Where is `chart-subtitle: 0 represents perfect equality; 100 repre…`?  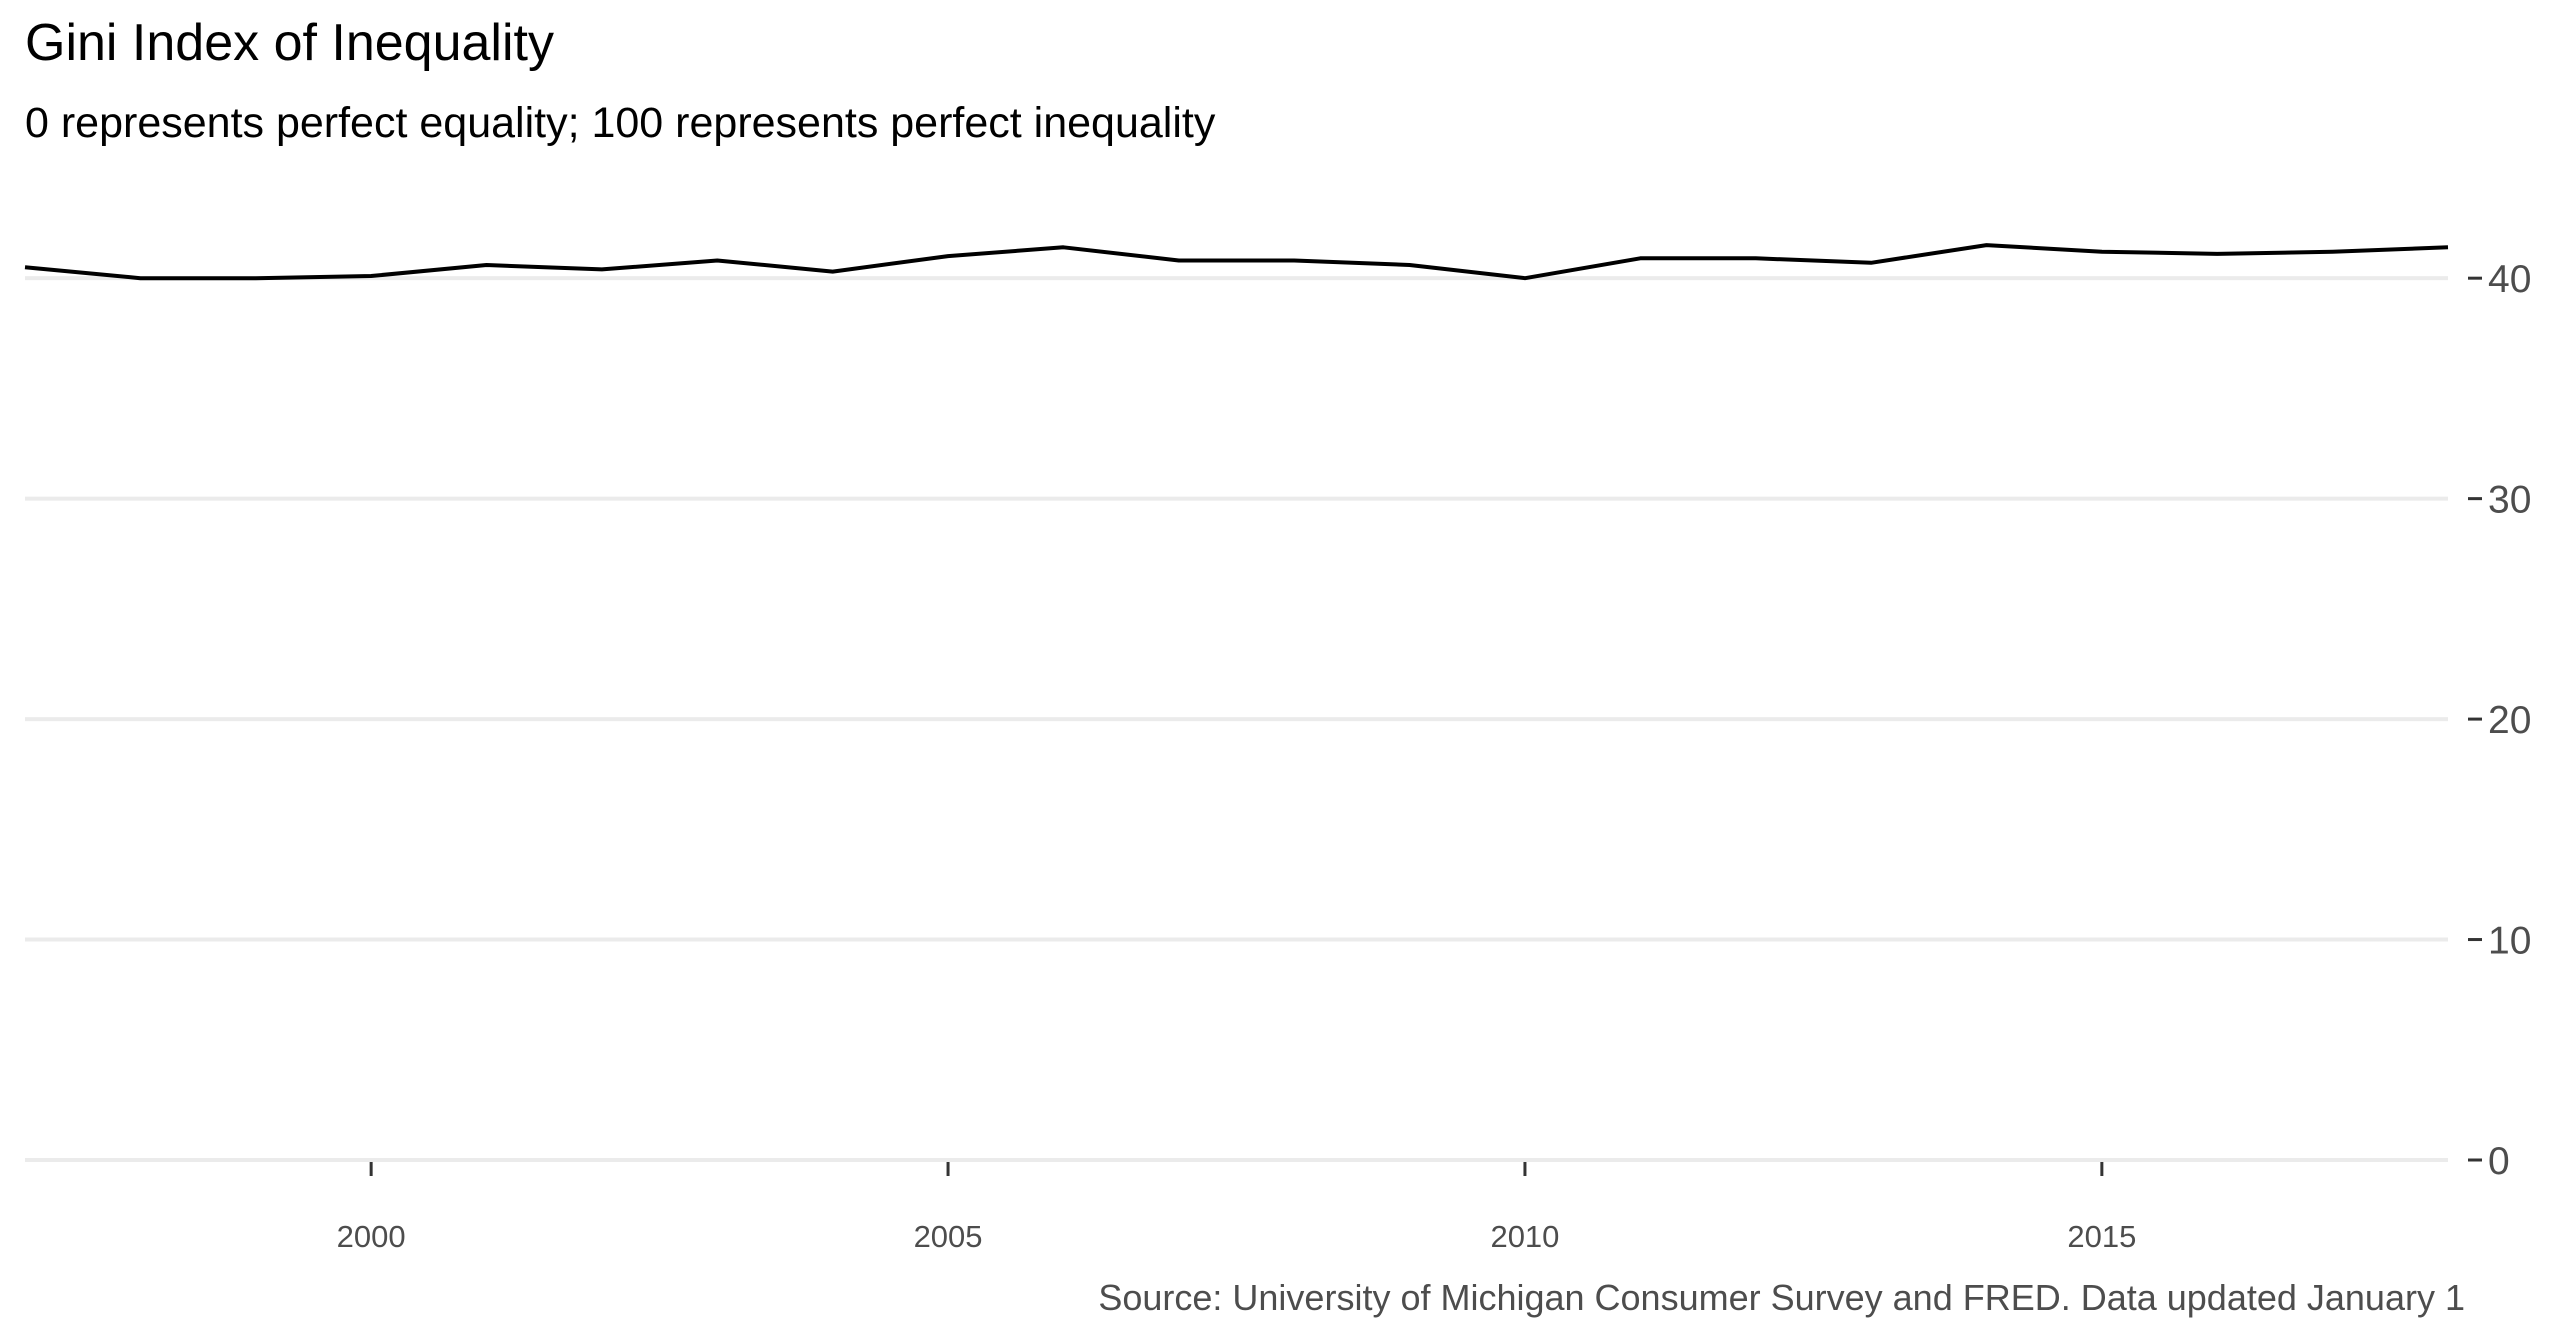 chart-subtitle: 0 represents perfect equality; 100 repre… is located at coordinates (620, 123).